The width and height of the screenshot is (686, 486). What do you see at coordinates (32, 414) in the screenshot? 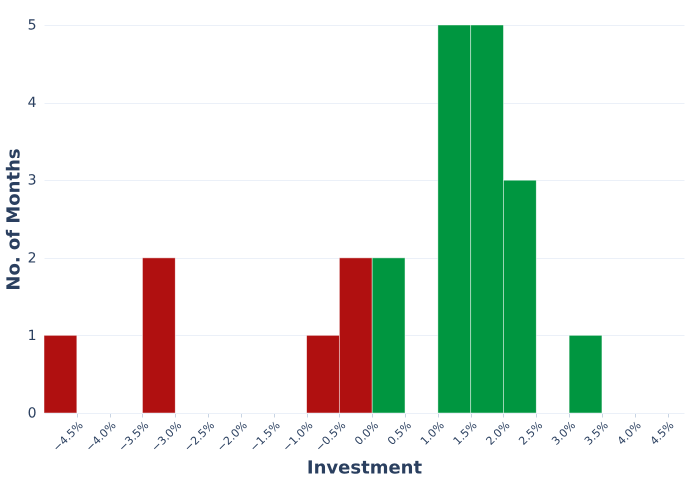
I see `y-tick-label: 0` at bounding box center [32, 414].